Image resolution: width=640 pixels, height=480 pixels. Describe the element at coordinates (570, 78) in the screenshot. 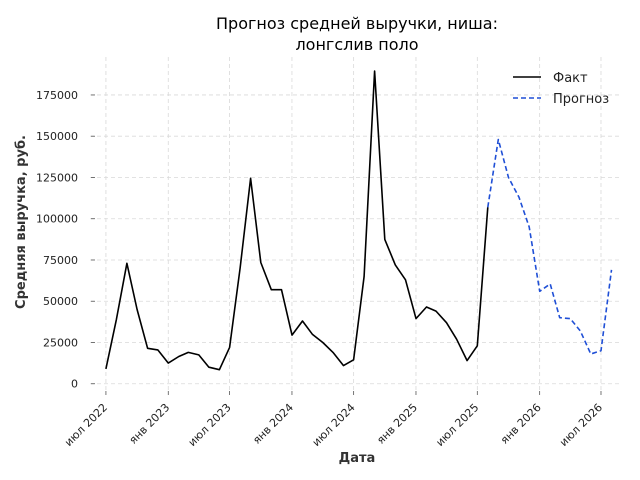

I see `legend-label-fact: Факт` at that location.